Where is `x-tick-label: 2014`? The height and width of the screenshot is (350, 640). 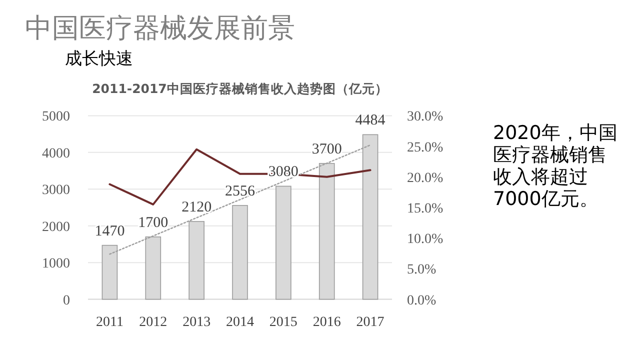 x-tick-label: 2014 is located at coordinates (240, 322).